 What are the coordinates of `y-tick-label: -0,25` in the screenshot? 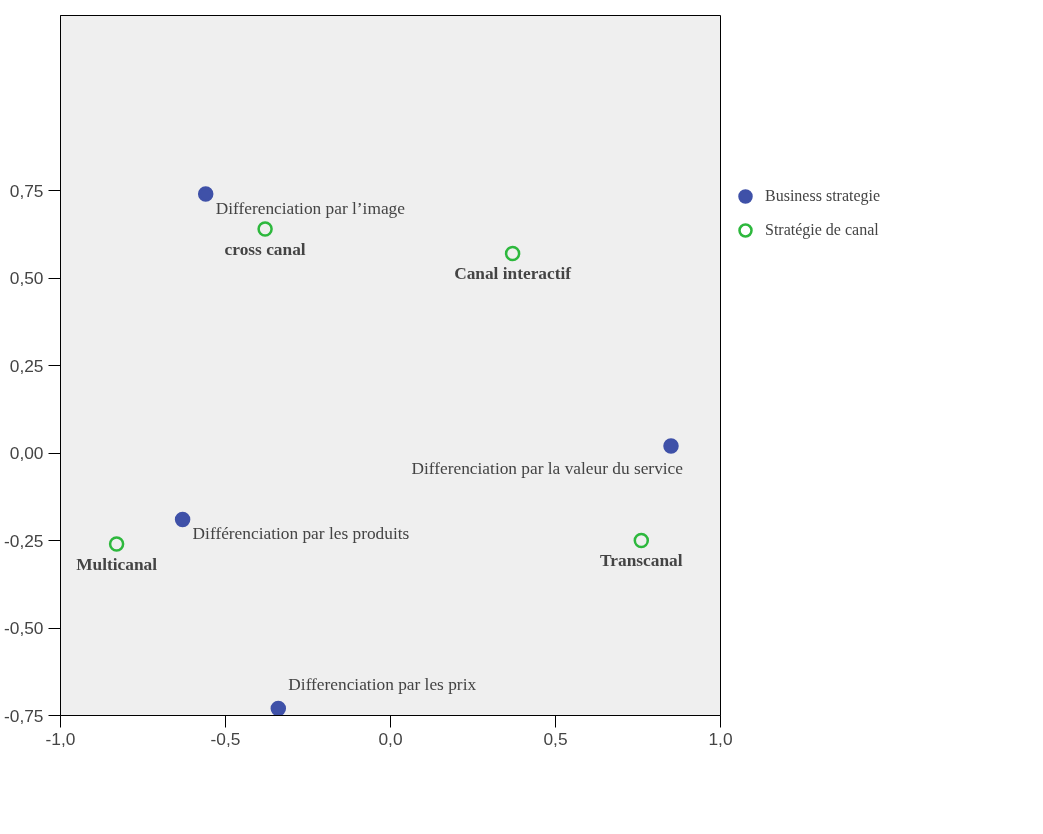 It's located at (24, 540).